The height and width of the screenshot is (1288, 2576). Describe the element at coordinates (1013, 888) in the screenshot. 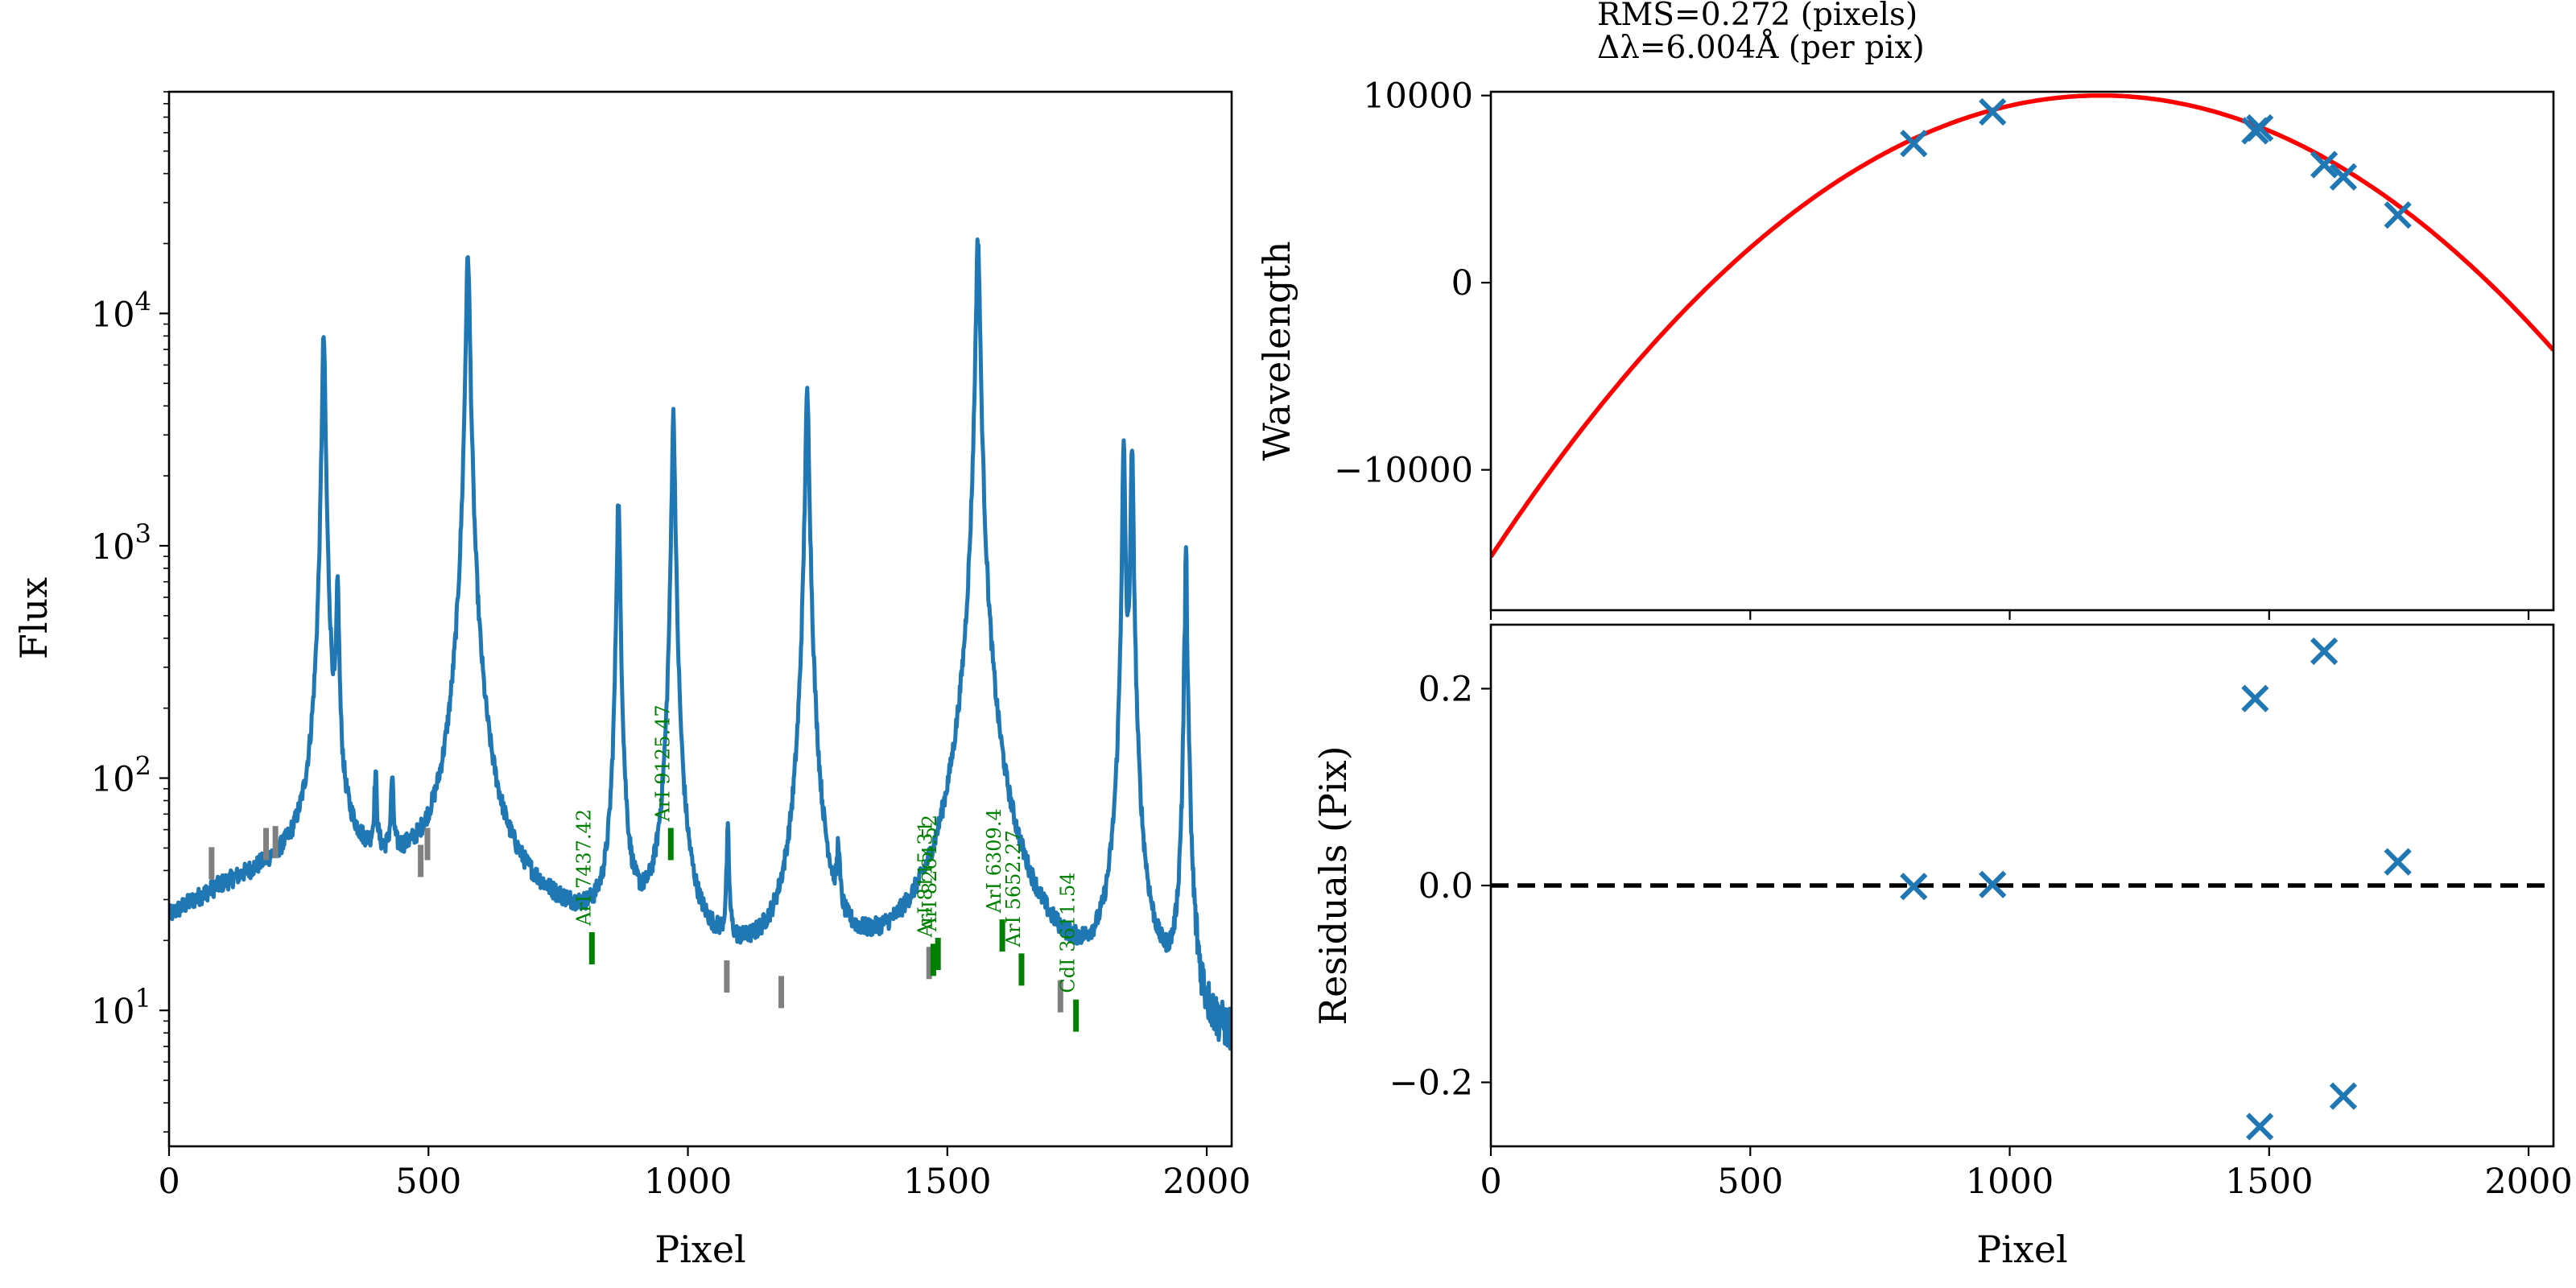

I see `identified-line-label: ArI 5652.27` at that location.